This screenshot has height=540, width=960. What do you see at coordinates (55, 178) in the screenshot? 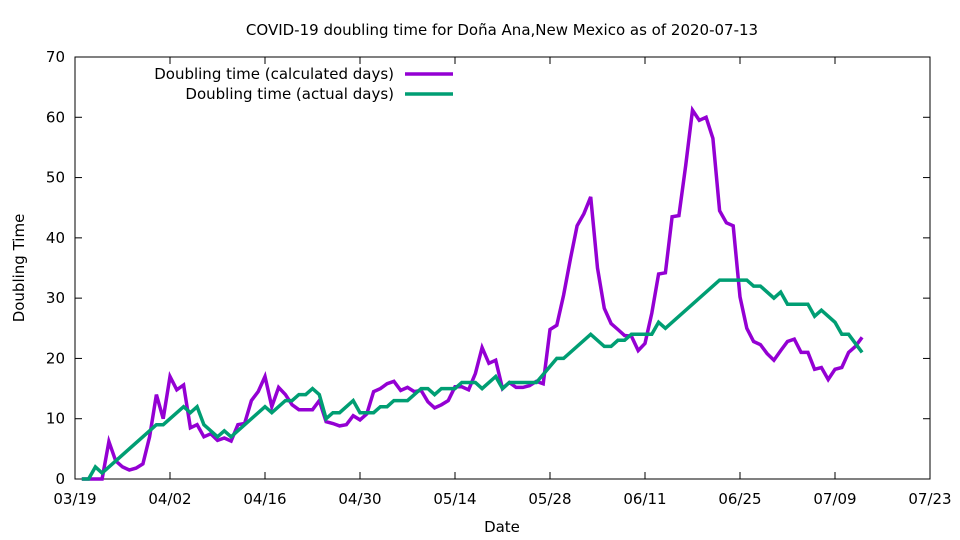
I see `y-tick-label: 50` at bounding box center [55, 178].